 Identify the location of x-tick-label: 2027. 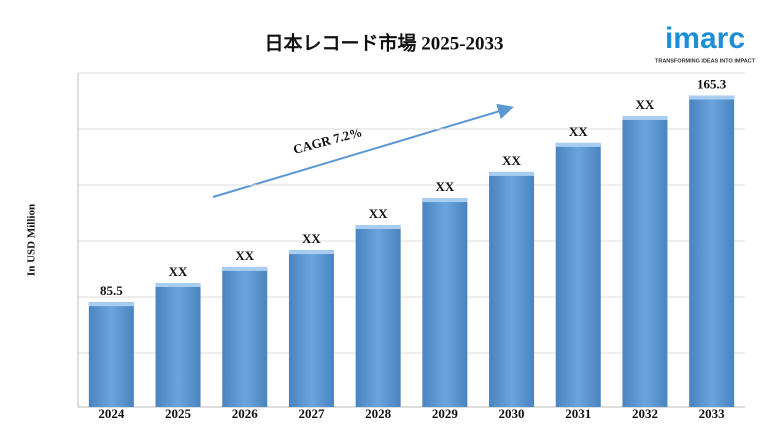
(311, 413).